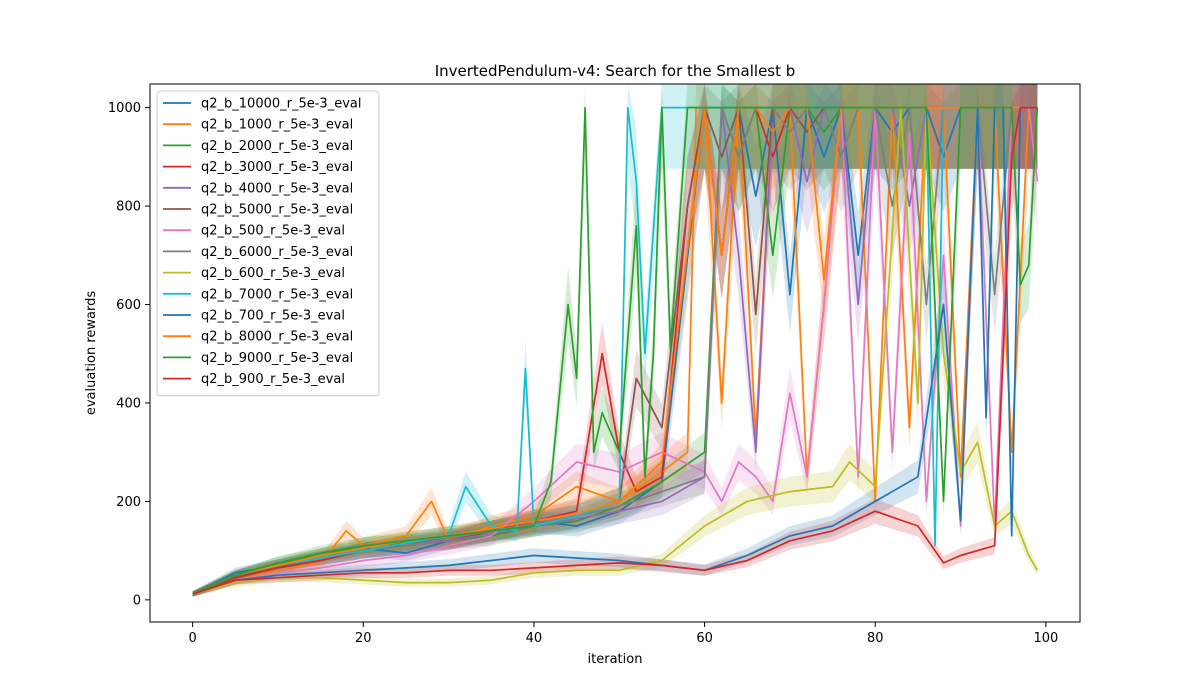  What do you see at coordinates (193, 638) in the screenshot?
I see `x-tick-label: 0` at bounding box center [193, 638].